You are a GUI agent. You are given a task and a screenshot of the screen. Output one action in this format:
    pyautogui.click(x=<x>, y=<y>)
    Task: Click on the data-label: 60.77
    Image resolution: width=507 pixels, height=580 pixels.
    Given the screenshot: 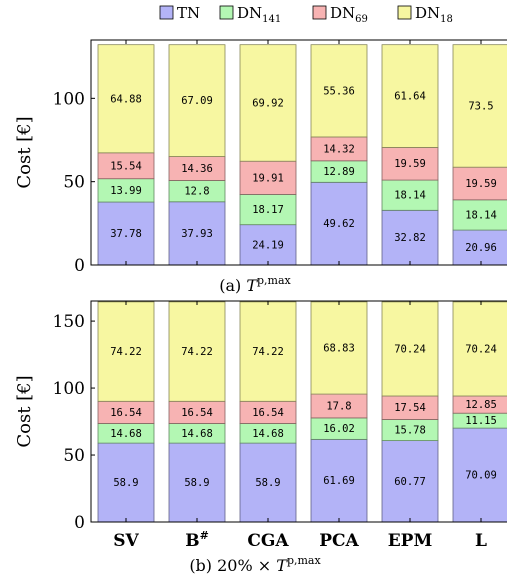 What is the action you would take?
    pyautogui.click(x=410, y=482)
    